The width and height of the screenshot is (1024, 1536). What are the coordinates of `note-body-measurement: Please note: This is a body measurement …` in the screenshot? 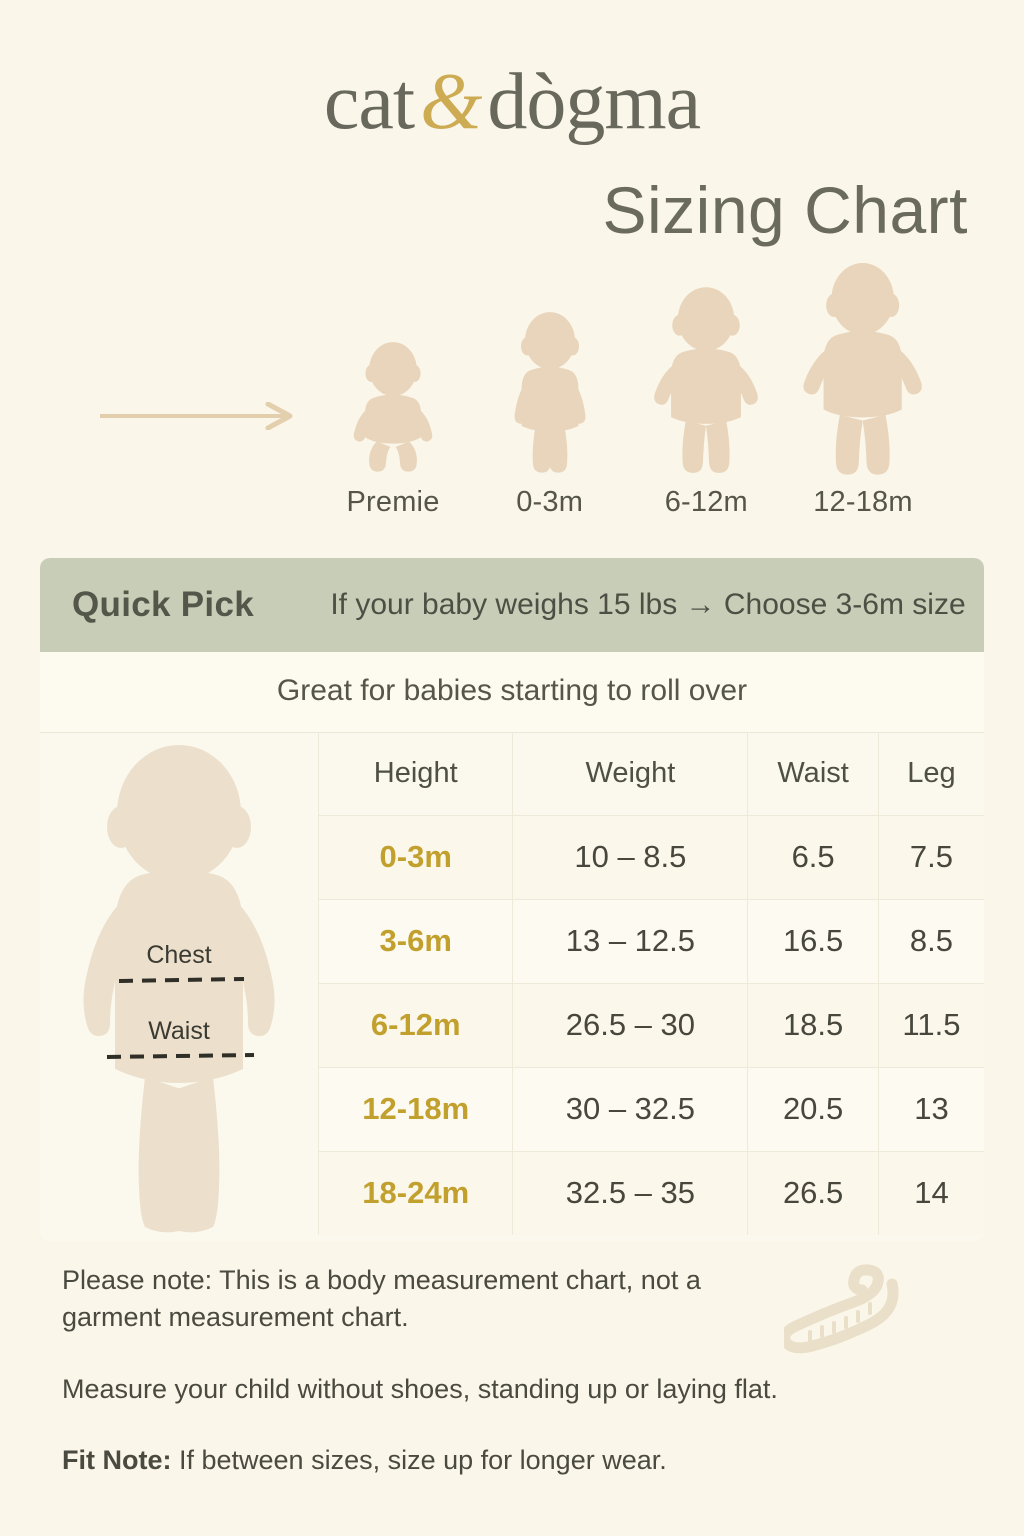 It's located at (381, 1299).